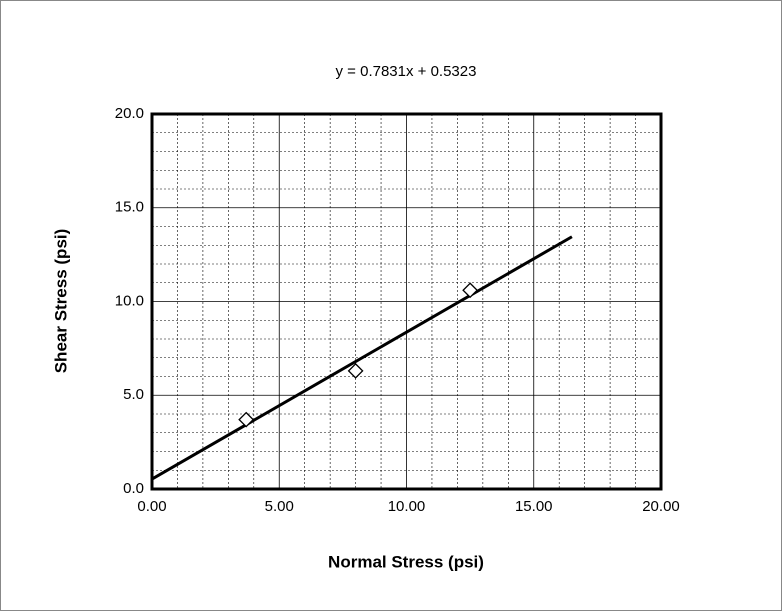 Image resolution: width=783 pixels, height=612 pixels. I want to click on y-axis-title: Shear Stress (psi), so click(60, 301).